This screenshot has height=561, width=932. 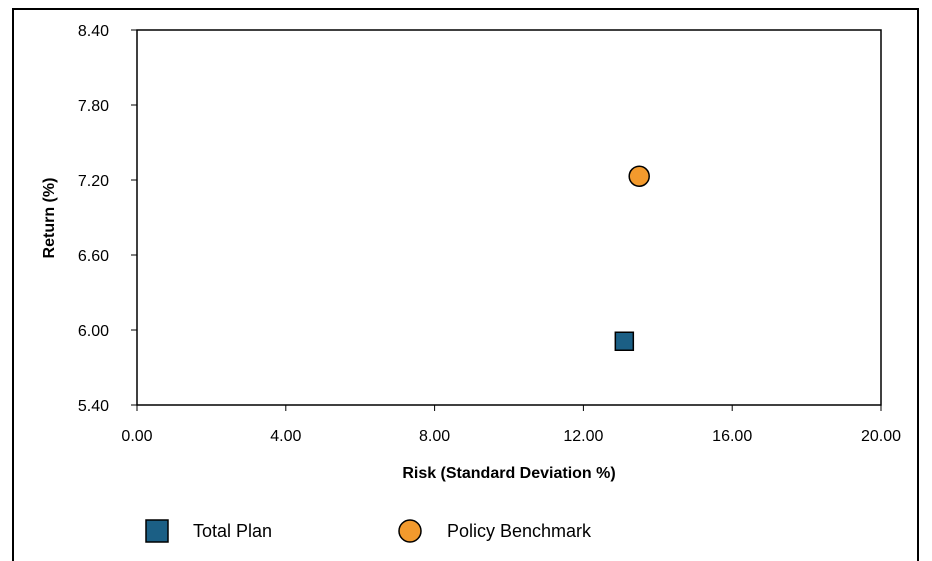 What do you see at coordinates (508, 473) in the screenshot?
I see `x-axis-title: Risk (Standard Deviation %)` at bounding box center [508, 473].